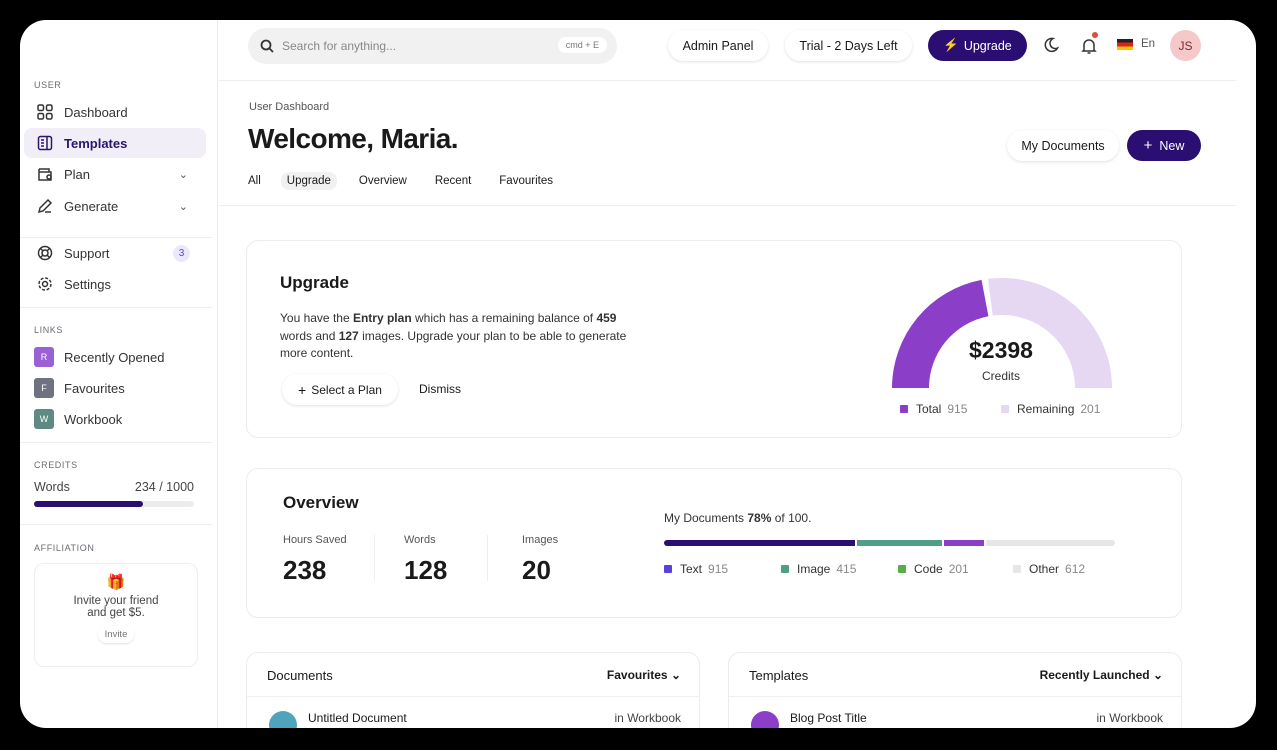  Describe the element at coordinates (289, 107) in the screenshot. I see `breadcrumb: User Dashboard` at that location.